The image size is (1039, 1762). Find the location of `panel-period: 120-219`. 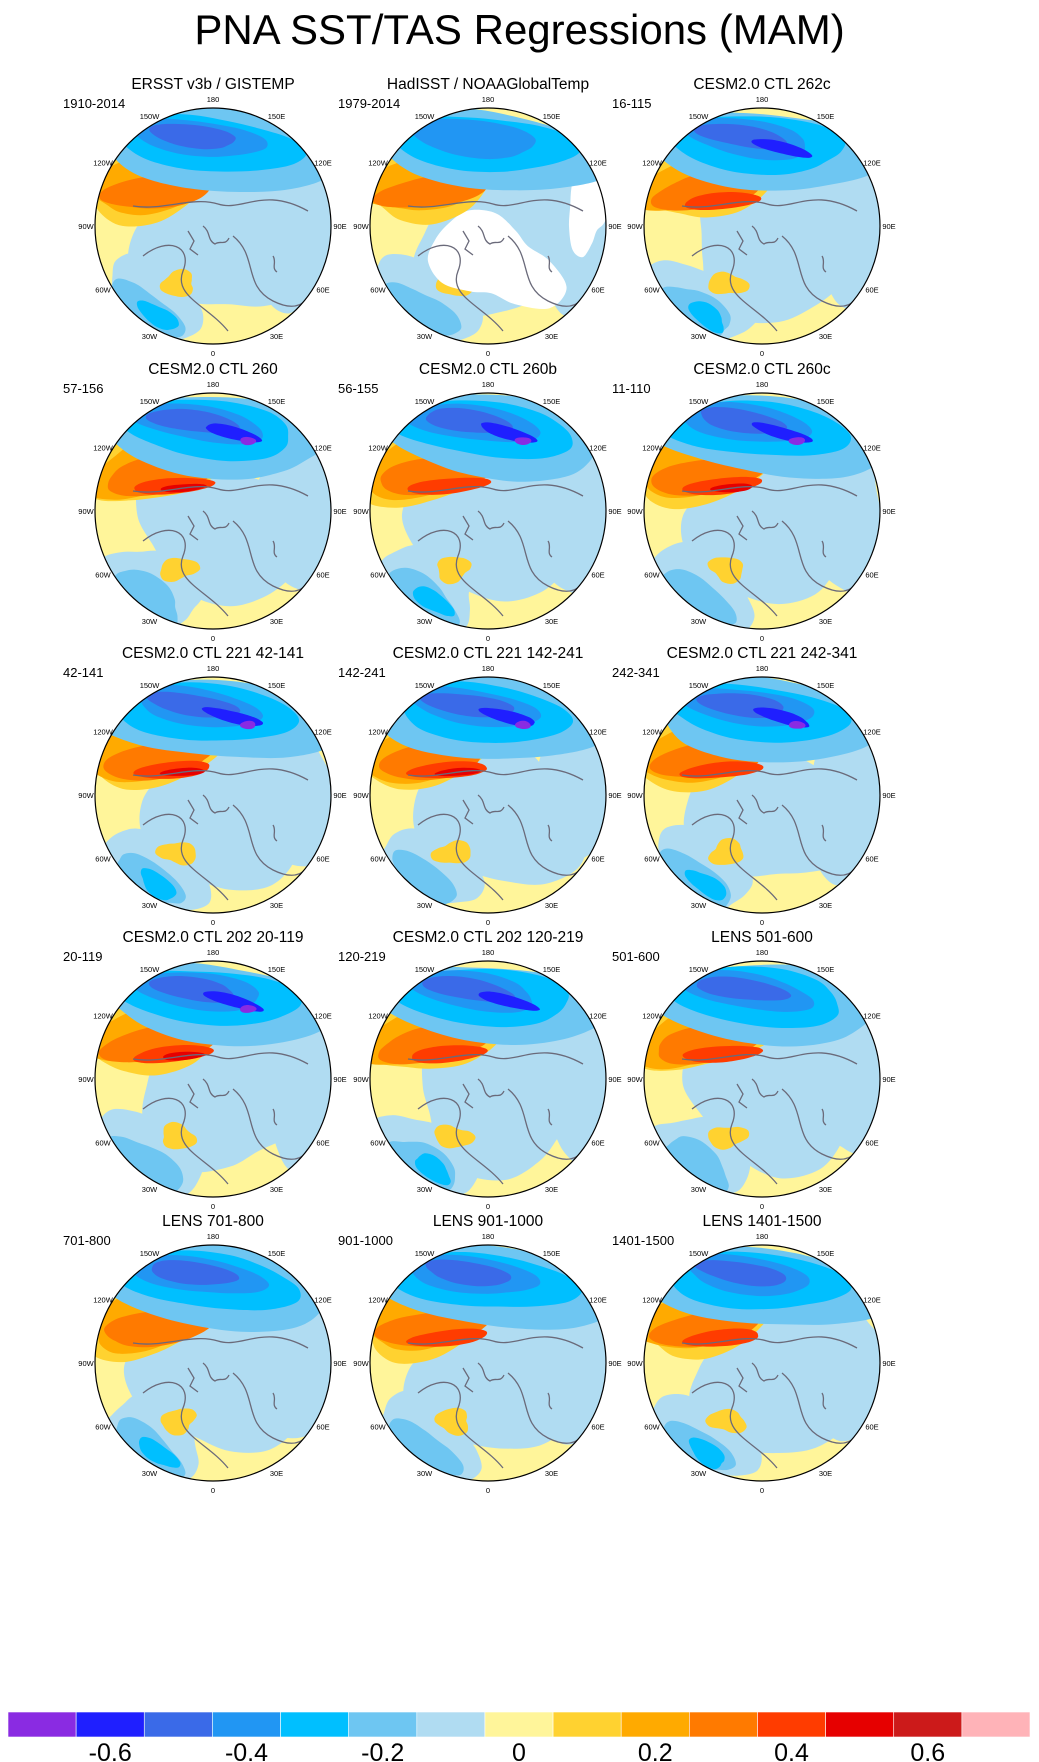

panel-period: 120-219 is located at coordinates (362, 956).